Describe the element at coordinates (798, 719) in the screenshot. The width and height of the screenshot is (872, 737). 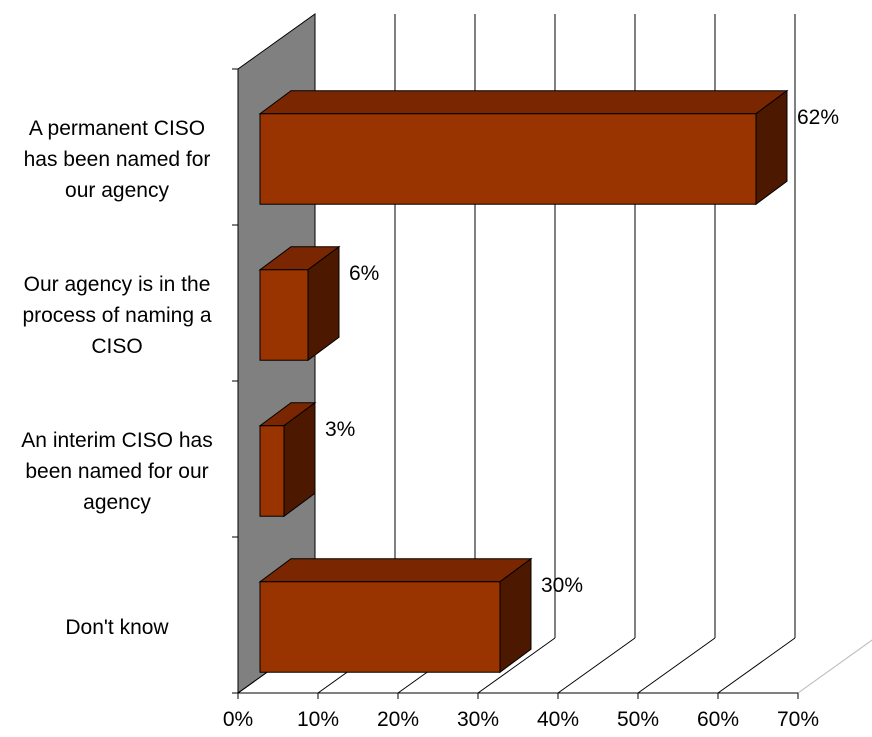
I see `x-tick-label: 70%` at that location.